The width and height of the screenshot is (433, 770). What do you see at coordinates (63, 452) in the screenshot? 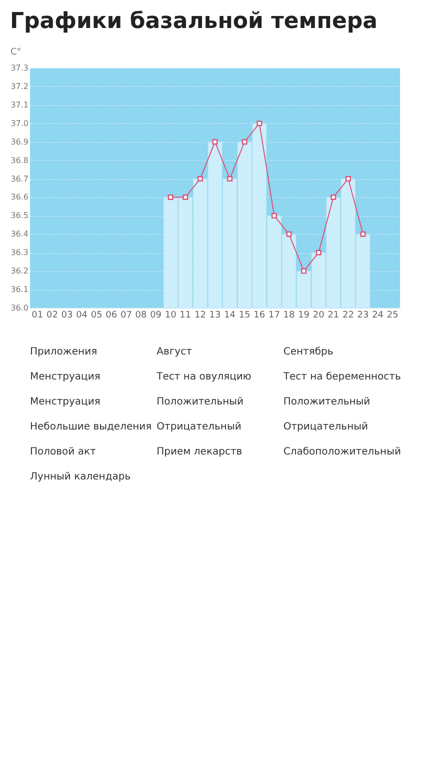
I see `text: Половой акт` at bounding box center [63, 452].